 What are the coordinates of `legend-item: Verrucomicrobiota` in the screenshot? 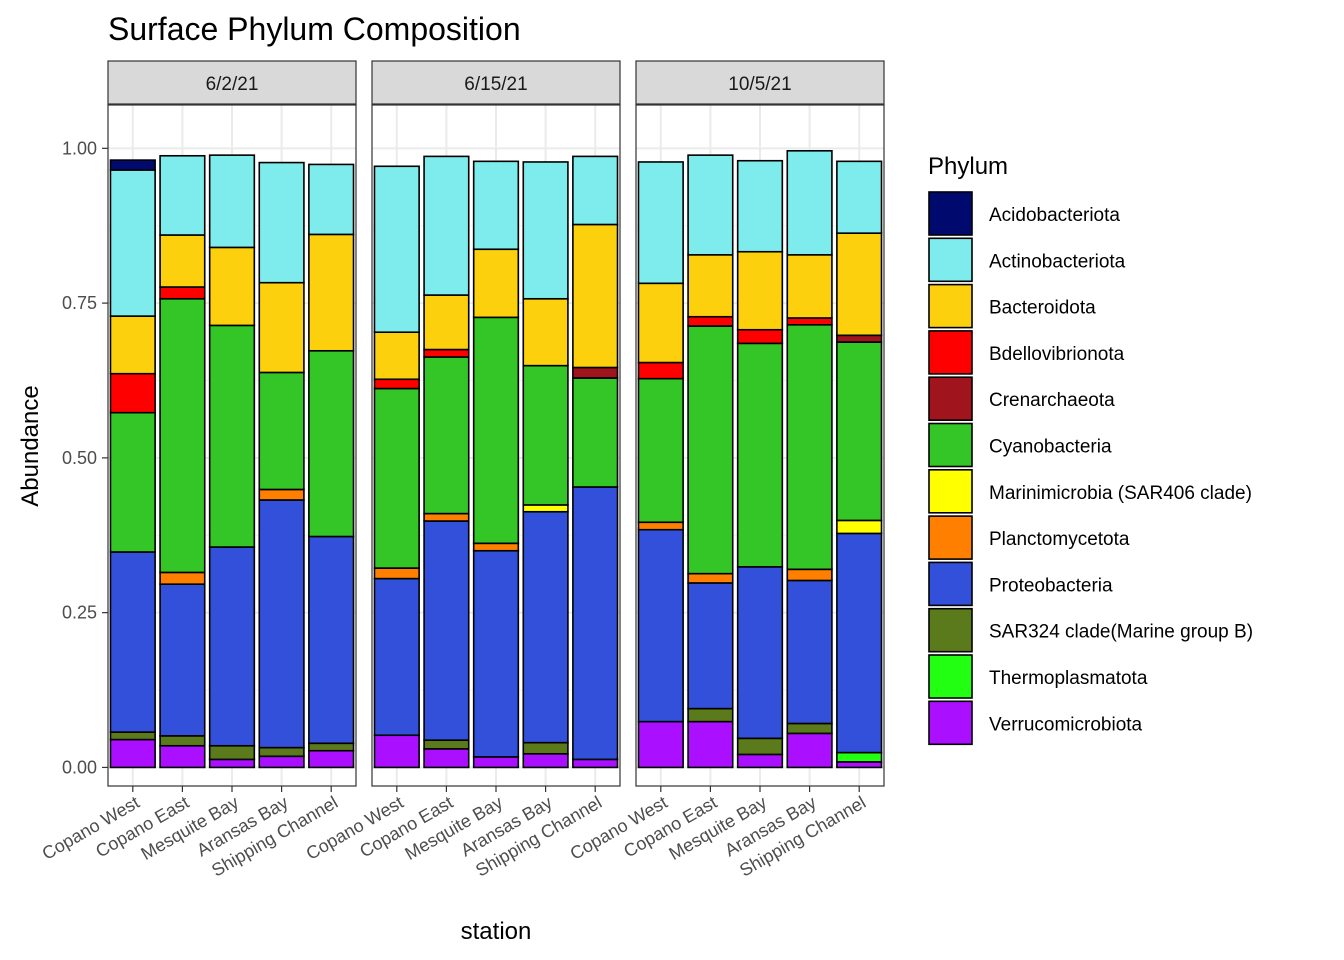 It's located at (1035, 723).